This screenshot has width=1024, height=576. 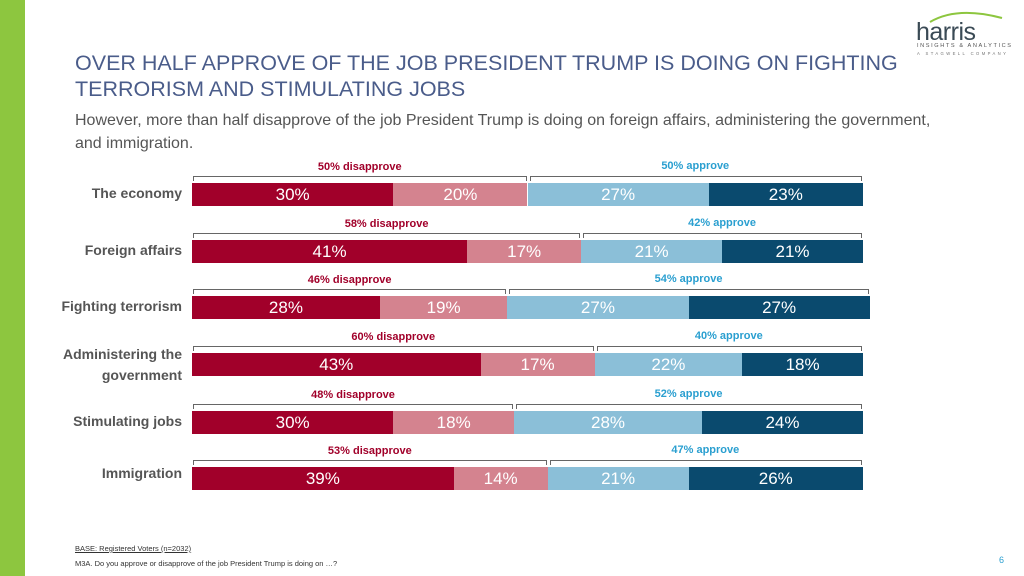 I want to click on footer-base: BASE: Registered Voters (n=2032), so click(x=133, y=548).